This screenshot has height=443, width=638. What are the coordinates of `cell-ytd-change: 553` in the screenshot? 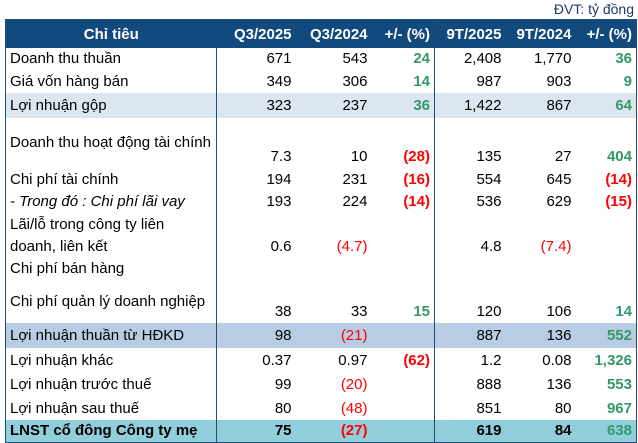 It's located at (619, 384).